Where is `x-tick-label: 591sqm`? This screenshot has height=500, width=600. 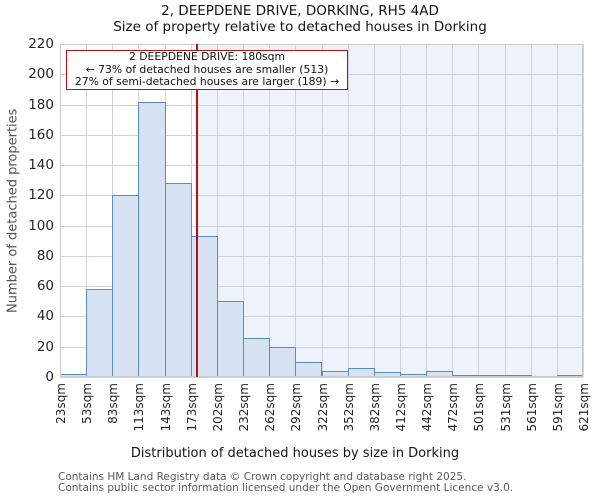
x-tick-label: 591sqm is located at coordinates (557, 407).